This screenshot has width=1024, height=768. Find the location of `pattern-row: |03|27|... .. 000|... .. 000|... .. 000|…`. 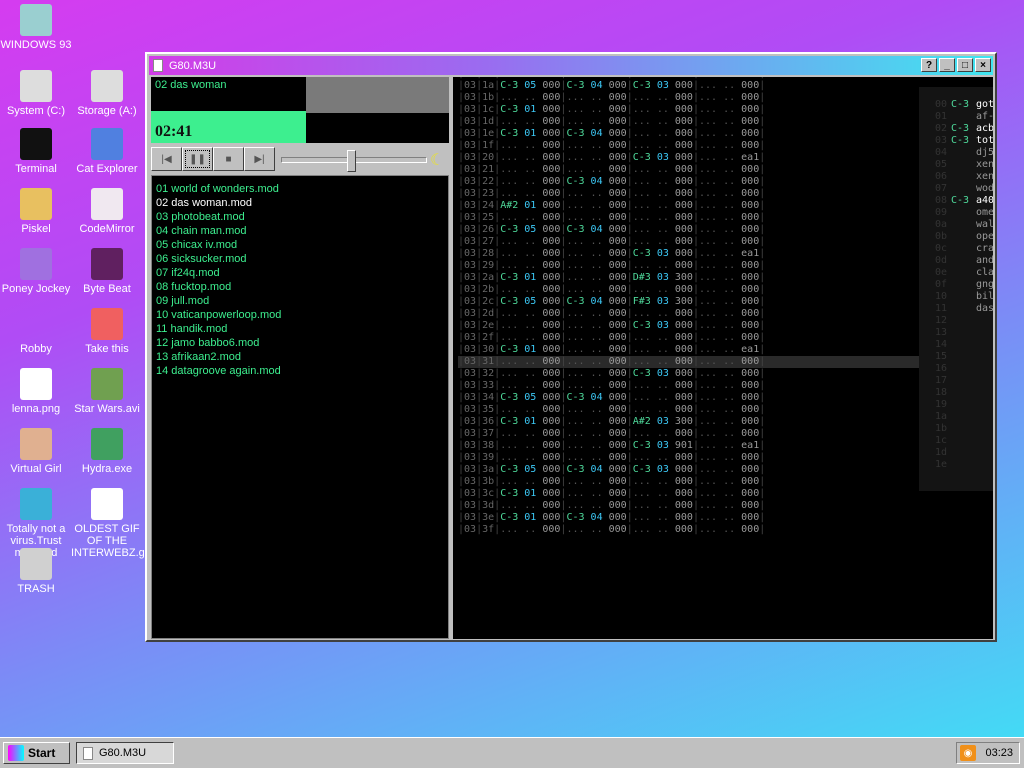

pattern-row: |03|27|... .. 000|... .. 000|... .. 000|… is located at coordinates (612, 241).